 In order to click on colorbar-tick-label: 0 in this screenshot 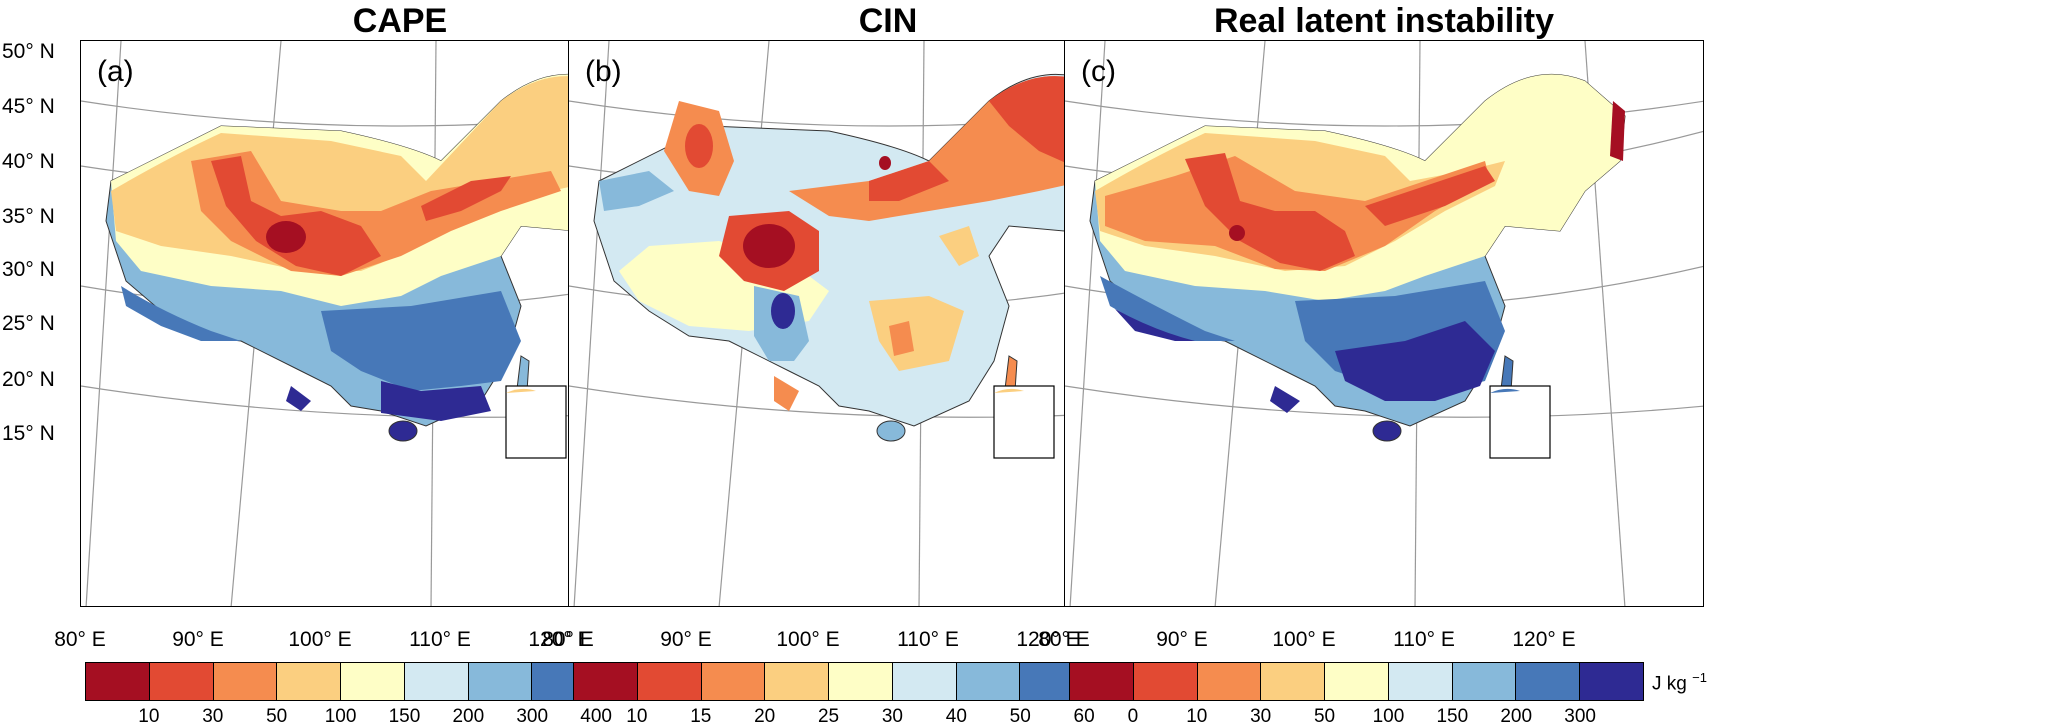, I will do `click(1133, 716)`.